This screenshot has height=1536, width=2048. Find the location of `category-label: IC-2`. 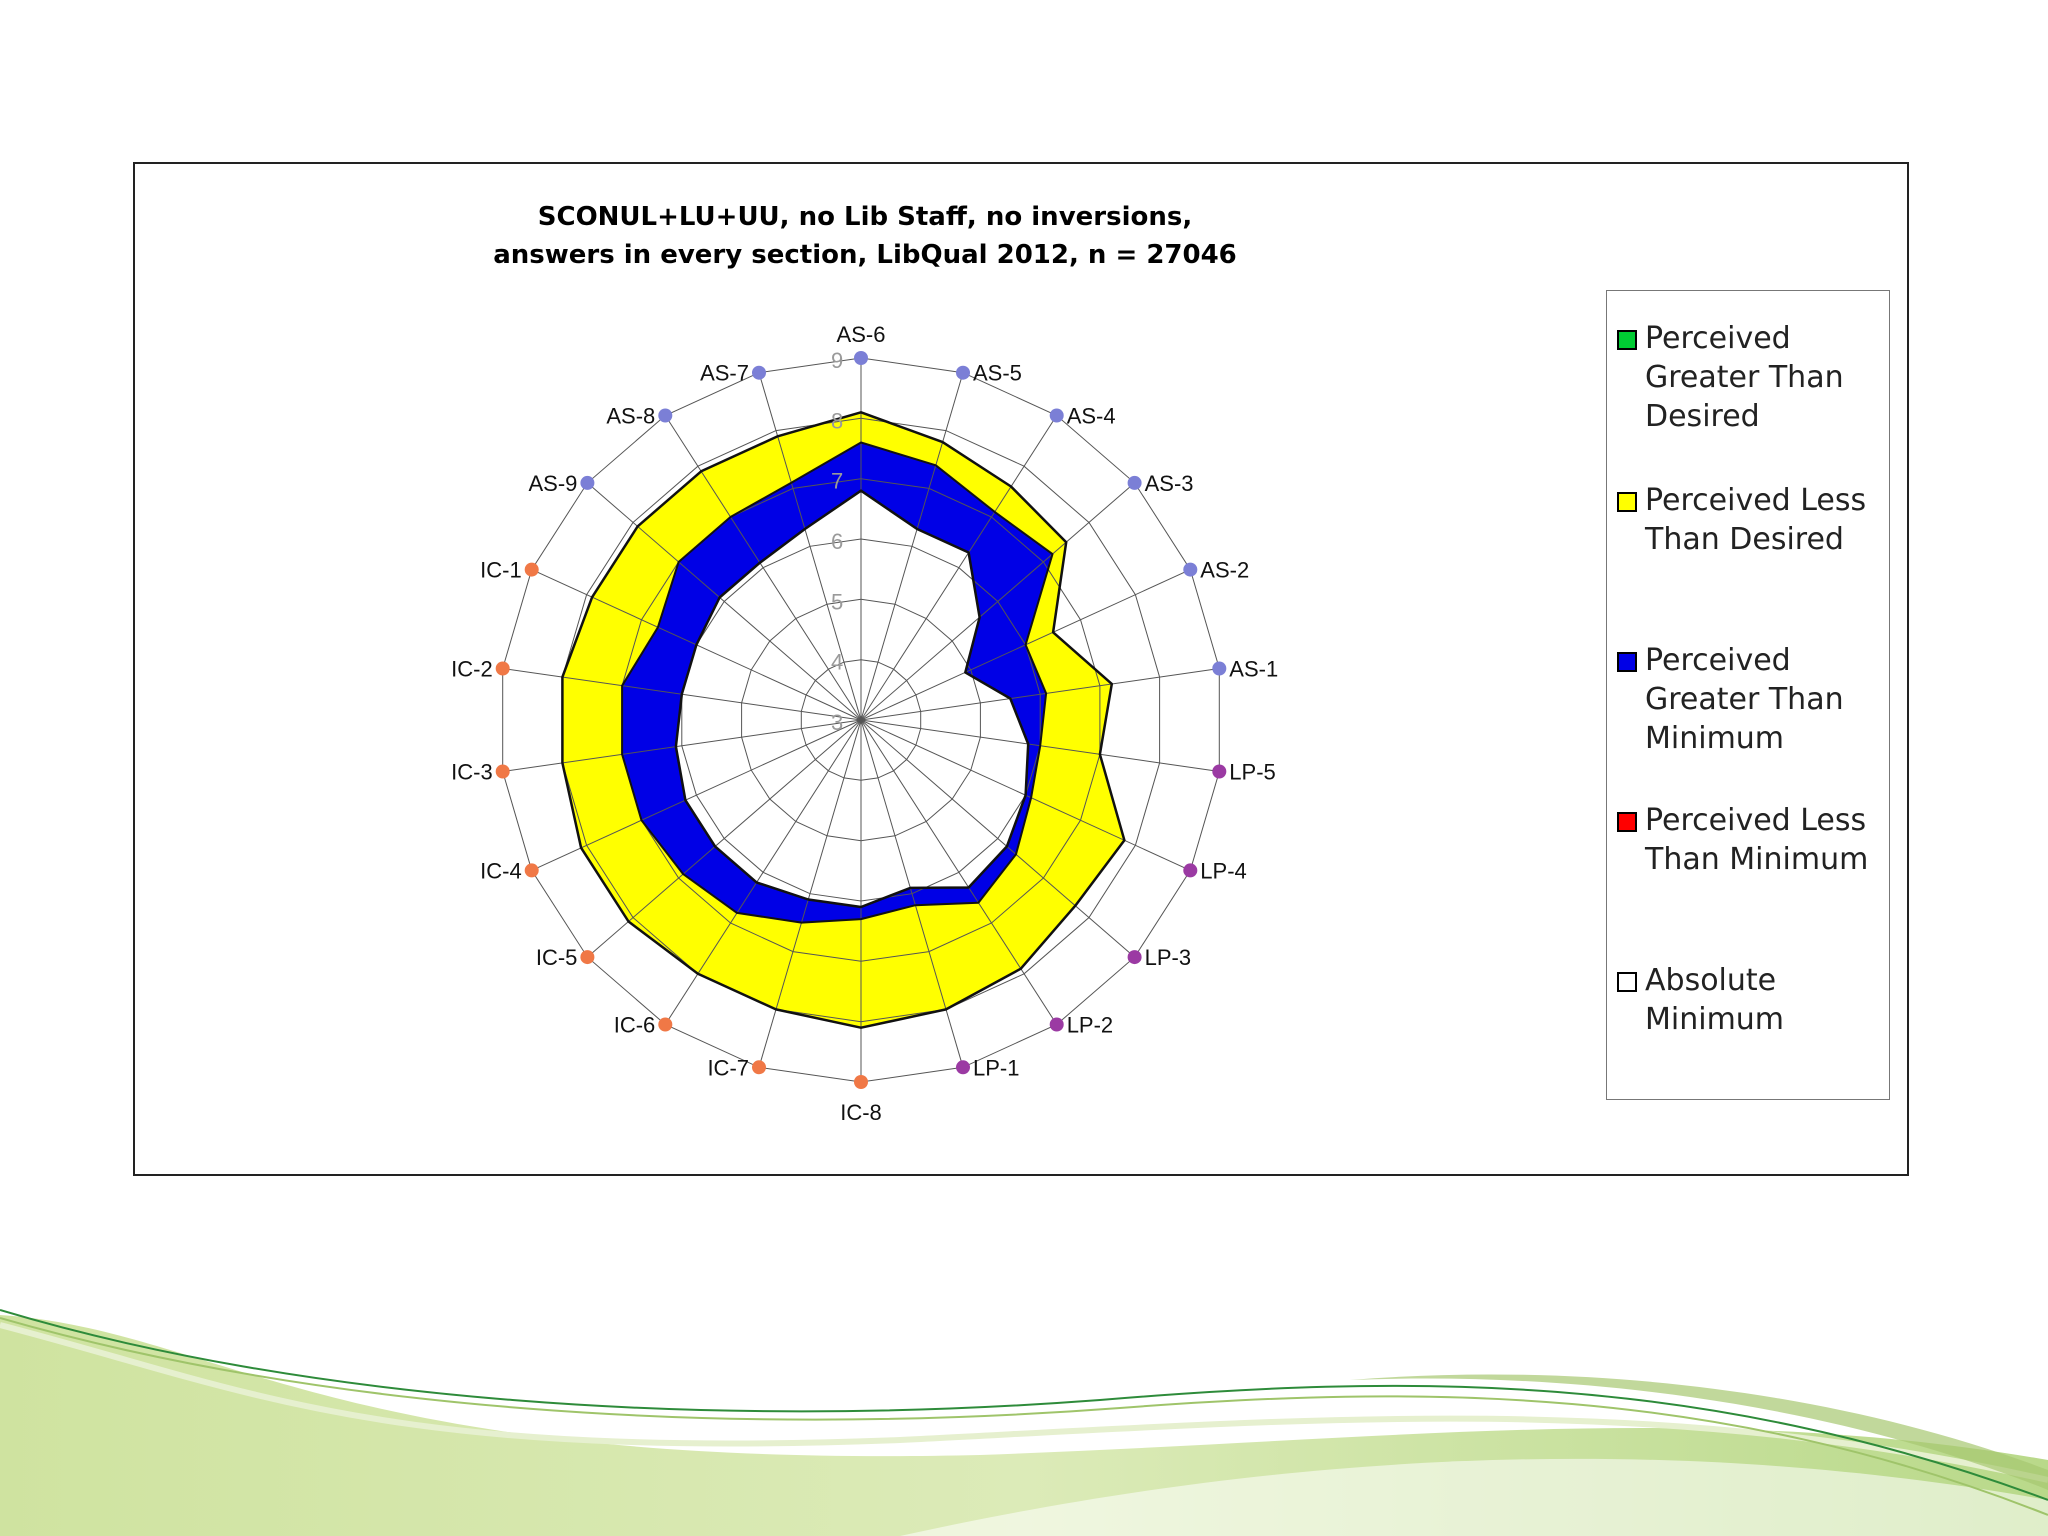

category-label: IC-2 is located at coordinates (472, 669).